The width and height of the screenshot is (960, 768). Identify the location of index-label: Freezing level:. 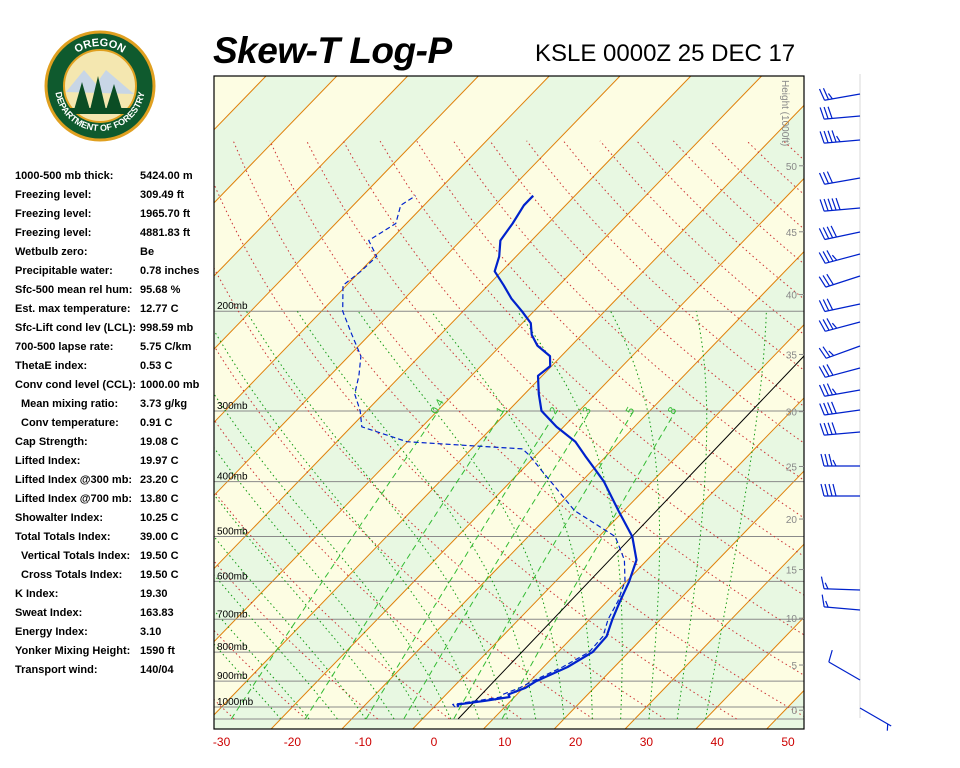
(53, 195).